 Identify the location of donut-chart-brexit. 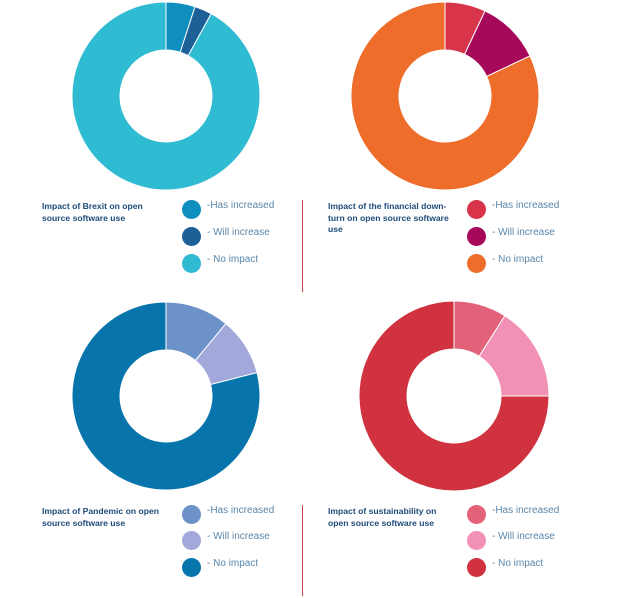
(166, 96).